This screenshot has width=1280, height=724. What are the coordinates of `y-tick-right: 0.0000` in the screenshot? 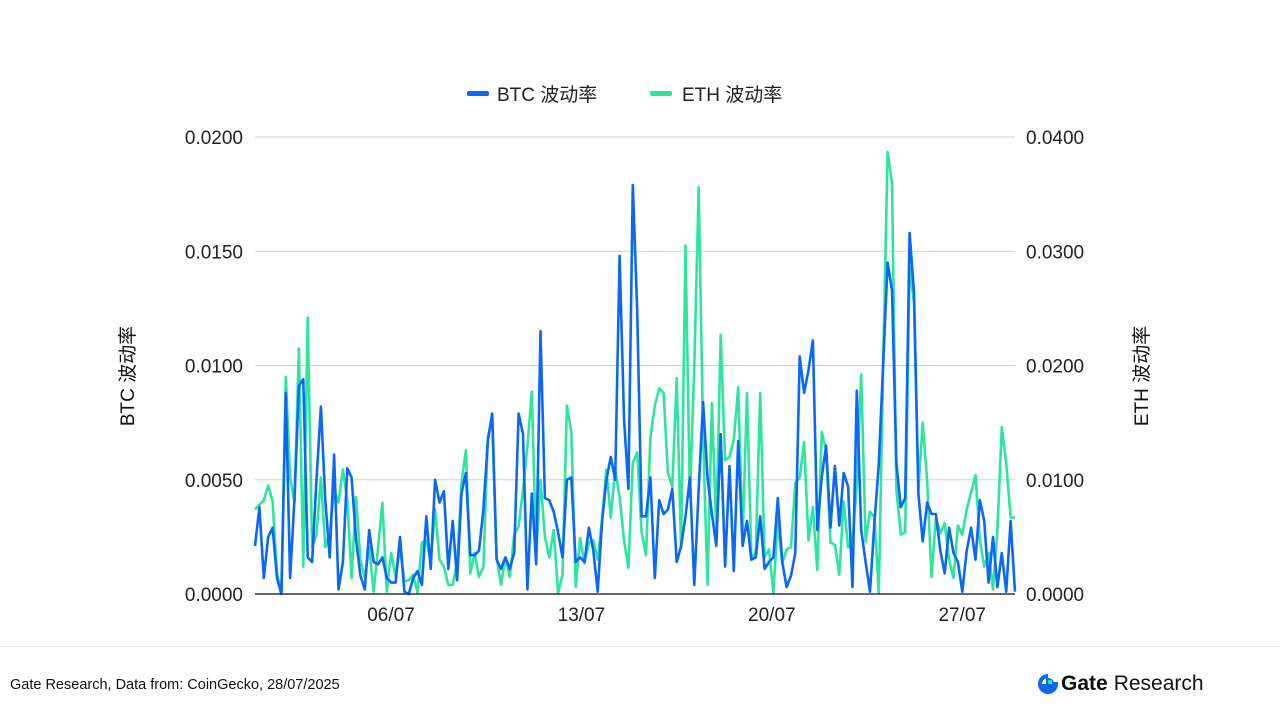 It's located at (1055, 595).